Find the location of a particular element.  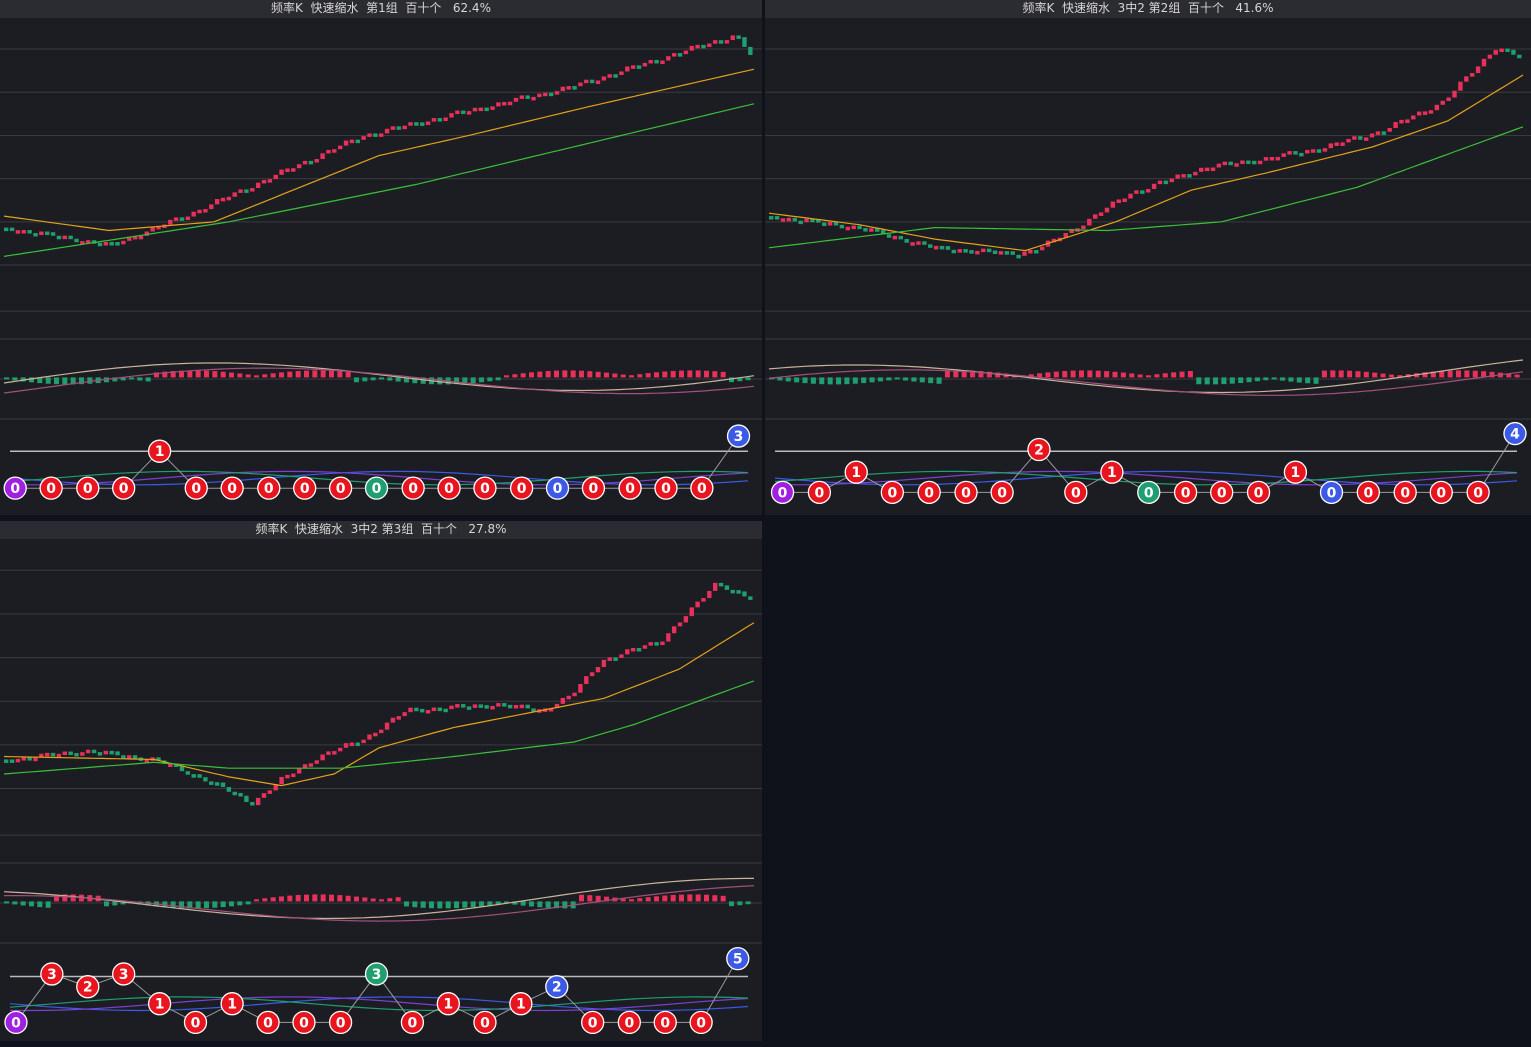

ma-slow-line is located at coordinates (1146, 187).